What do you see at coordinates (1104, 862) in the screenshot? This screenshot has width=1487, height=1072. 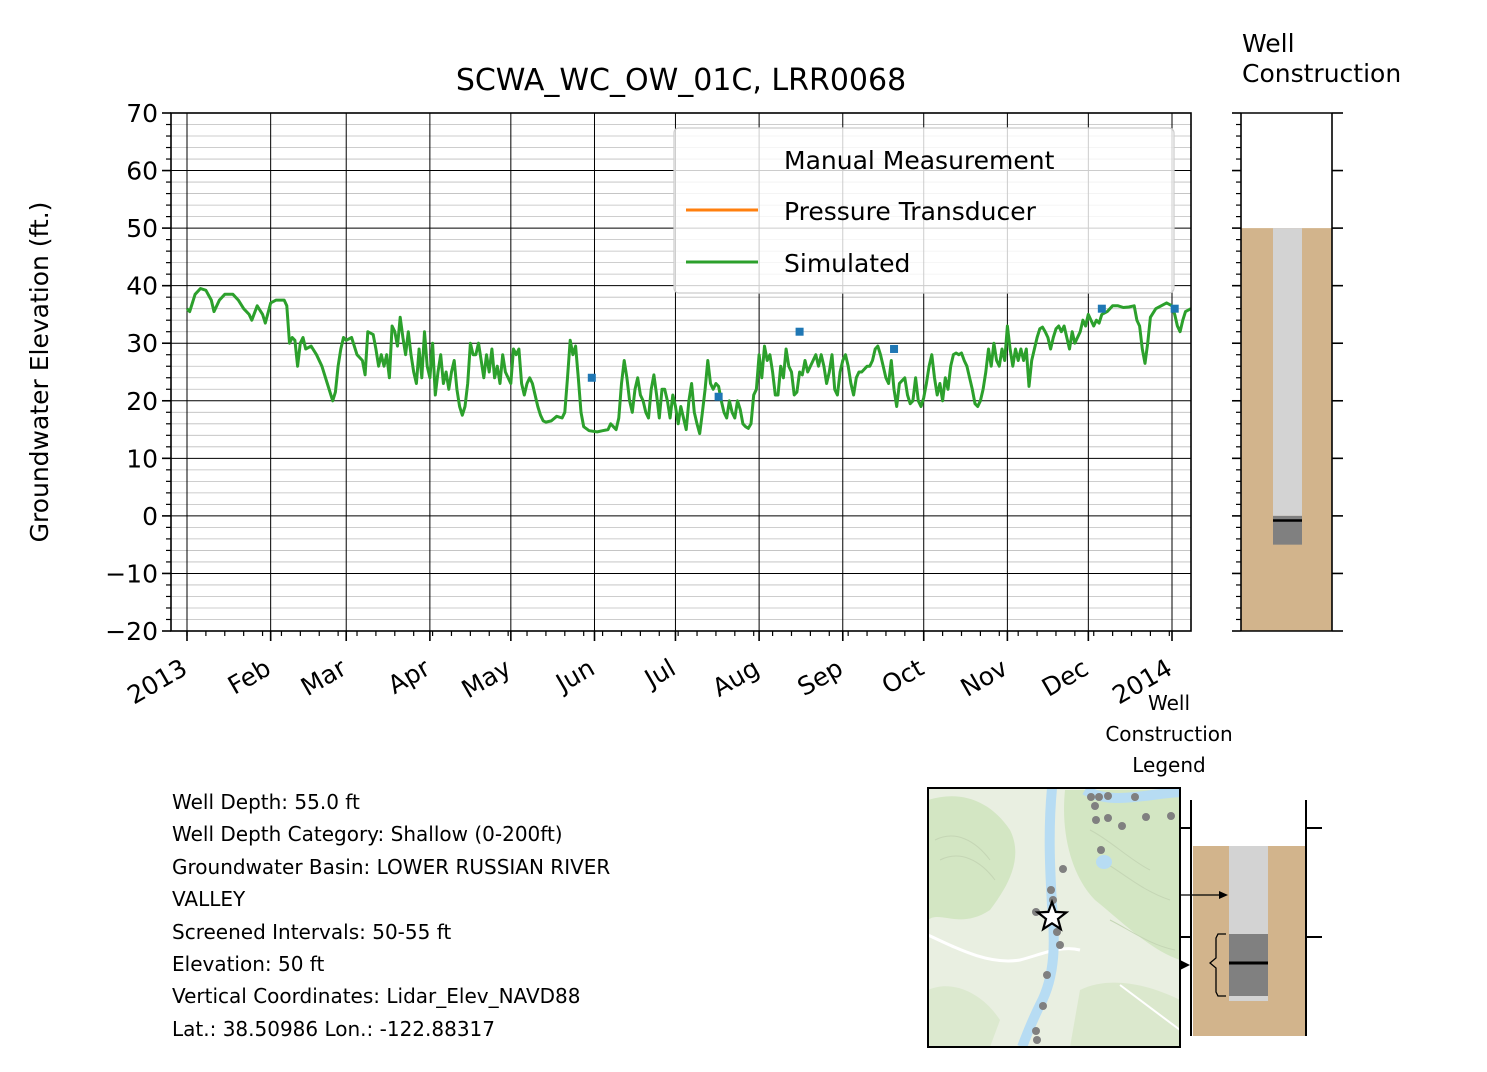 I see `map-pond` at bounding box center [1104, 862].